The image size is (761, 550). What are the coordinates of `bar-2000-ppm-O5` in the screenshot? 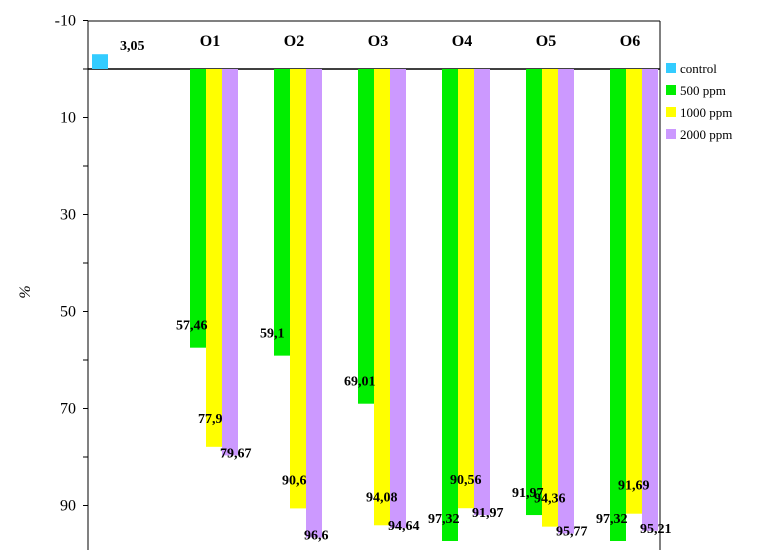 It's located at (566, 301).